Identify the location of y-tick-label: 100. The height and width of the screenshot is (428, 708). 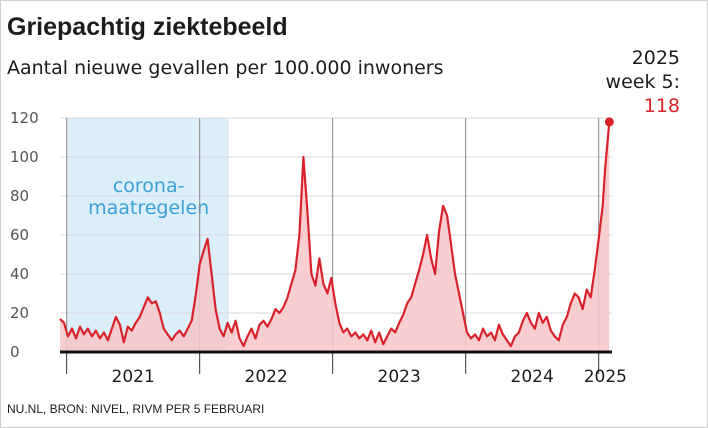
(24, 157).